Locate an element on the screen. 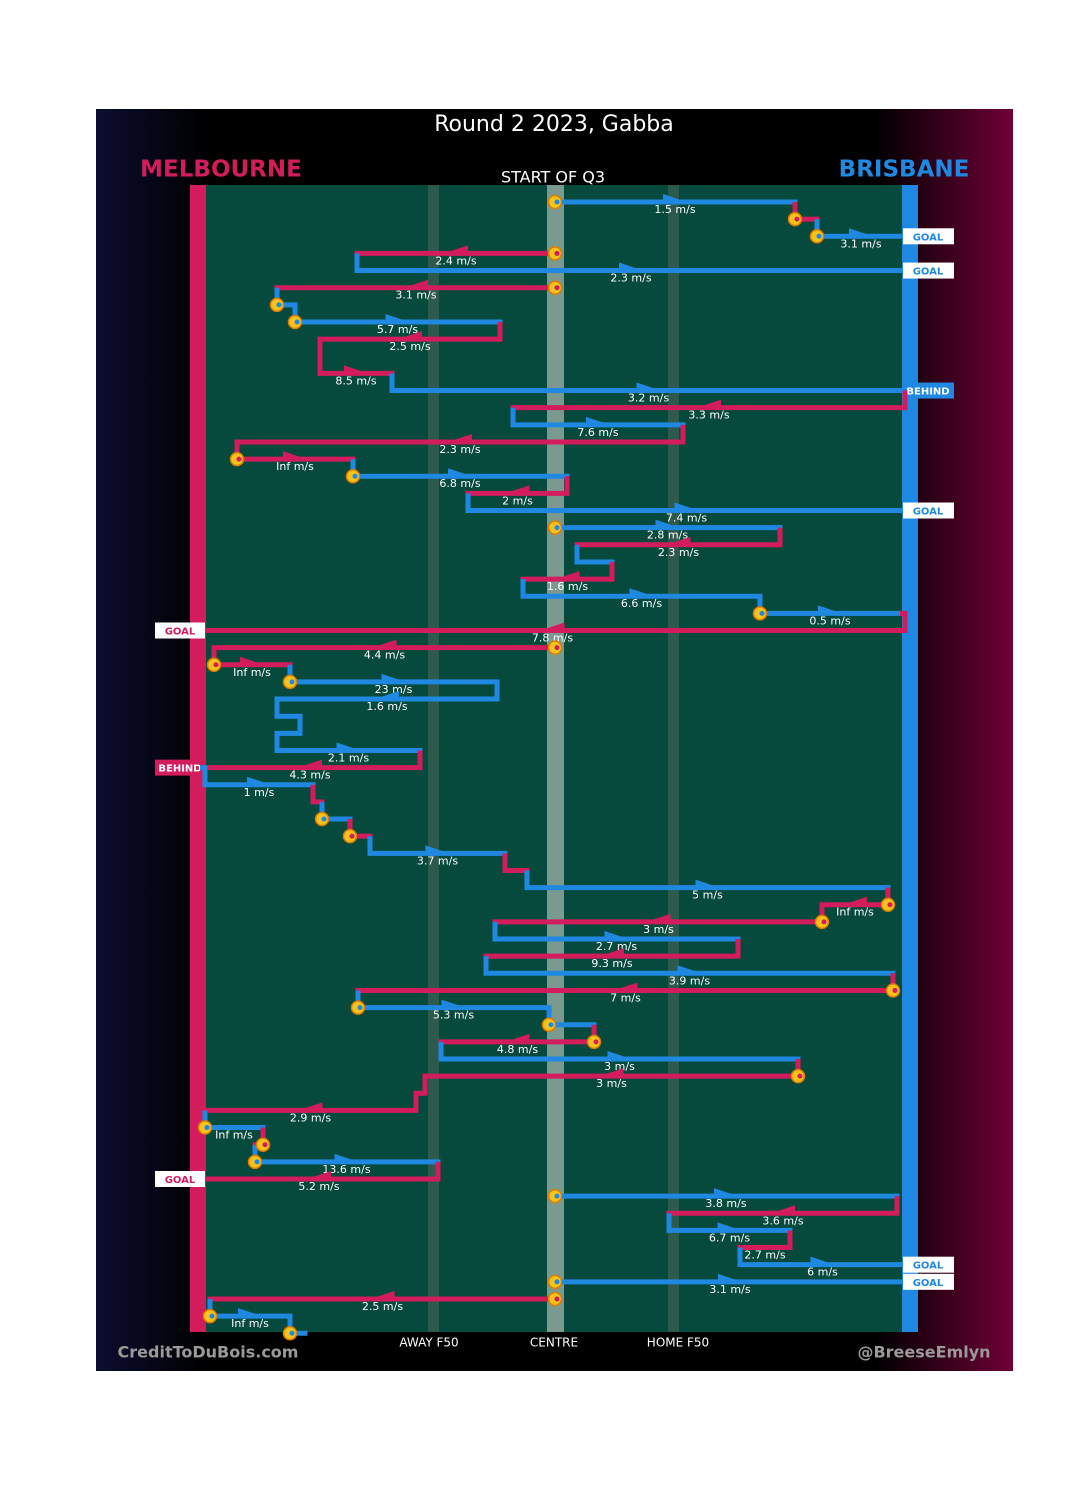  speed-label: 7.4 m/s is located at coordinates (686, 518).